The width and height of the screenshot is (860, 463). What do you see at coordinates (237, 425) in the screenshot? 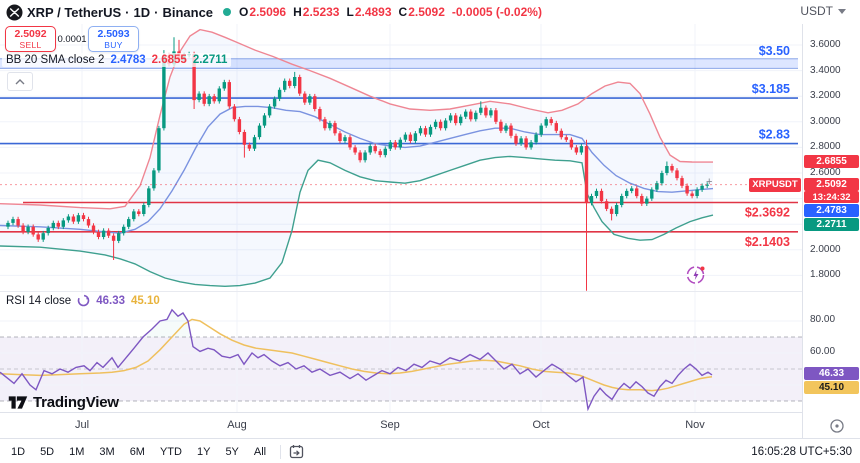
I see `month-label: Aug` at bounding box center [237, 425].